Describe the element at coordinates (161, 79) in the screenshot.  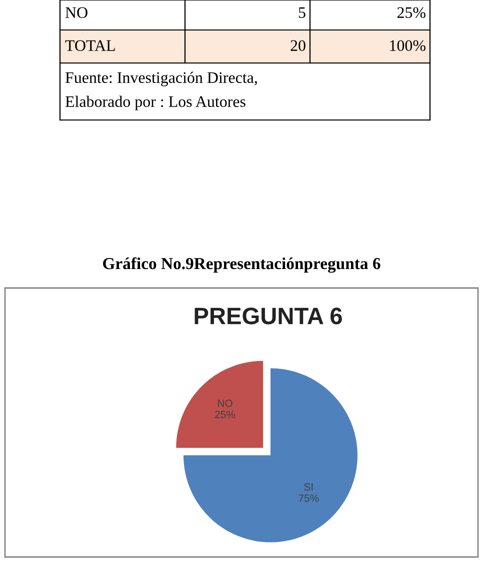
I see `source-note: Fuente: Investigación Directa,` at that location.